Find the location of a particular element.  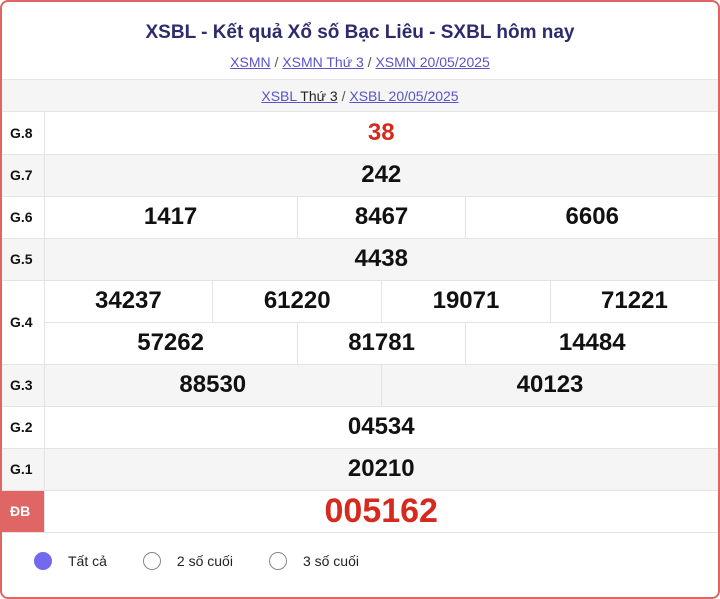

row-g7: G.7 242 is located at coordinates (360, 175).